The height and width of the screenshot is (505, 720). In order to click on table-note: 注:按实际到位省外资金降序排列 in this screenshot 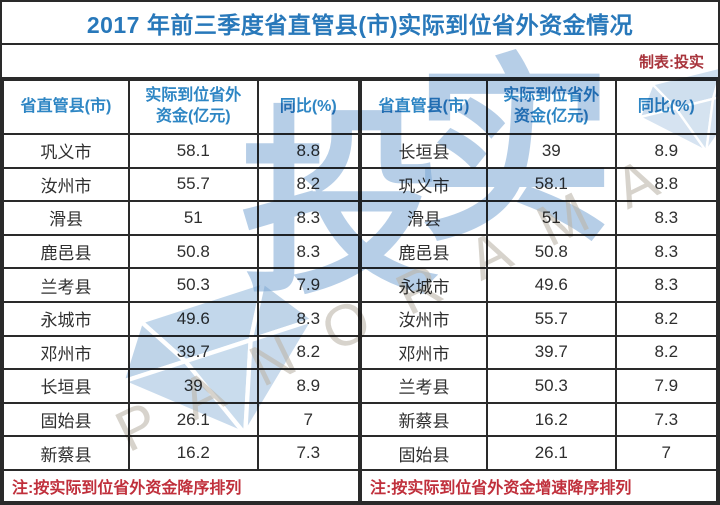, I will do `click(181, 486)`.